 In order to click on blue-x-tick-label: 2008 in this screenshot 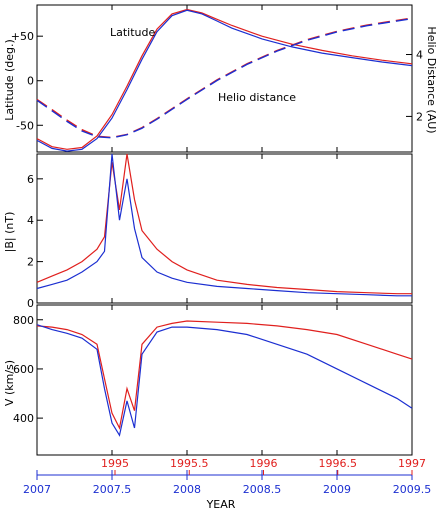, I will do `click(187, 489)`.